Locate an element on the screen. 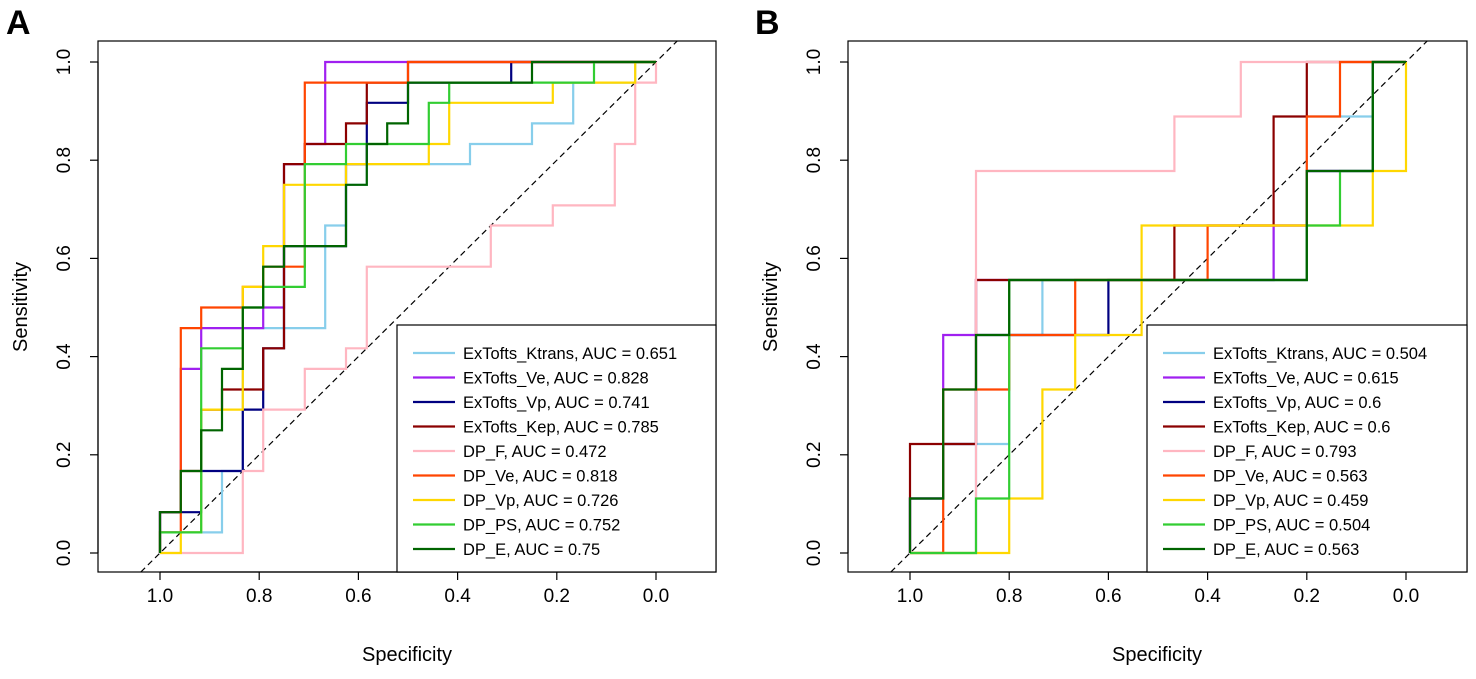 Image resolution: width=1476 pixels, height=679 pixels. panel-label-b: B is located at coordinates (767, 23).